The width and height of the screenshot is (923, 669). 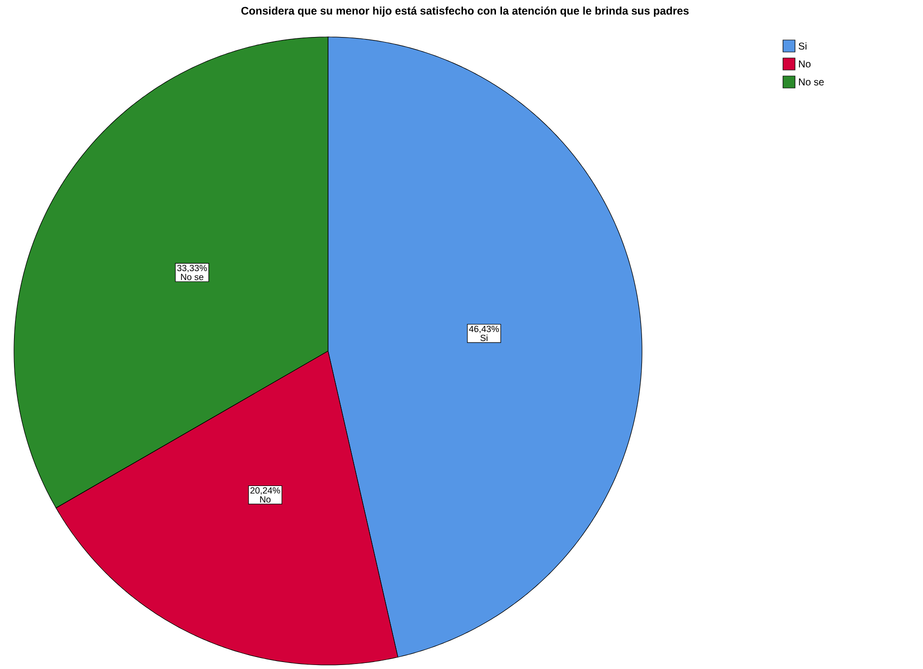 What do you see at coordinates (805, 64) in the screenshot?
I see `legend-label: No` at bounding box center [805, 64].